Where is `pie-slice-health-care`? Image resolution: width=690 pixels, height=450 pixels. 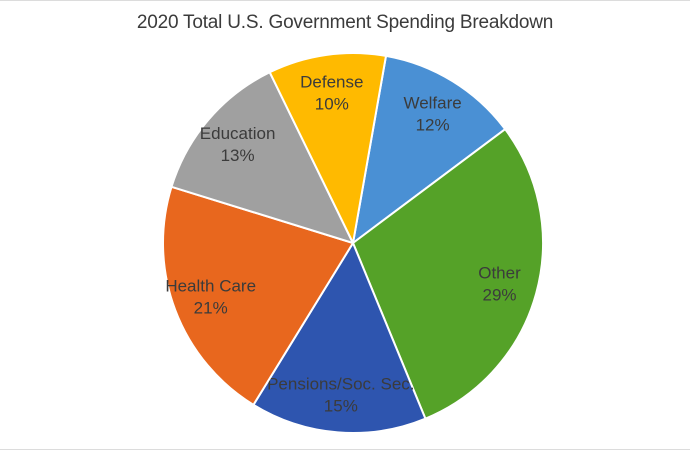 pie-slice-health-care is located at coordinates (258, 295).